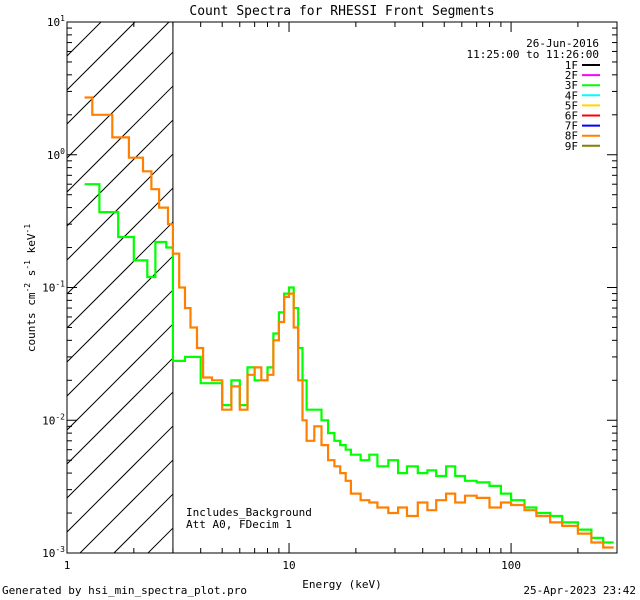 The width and height of the screenshot is (640, 600). Describe the element at coordinates (56, 21) in the screenshot. I see `y-tick-label: 10¹` at that location.